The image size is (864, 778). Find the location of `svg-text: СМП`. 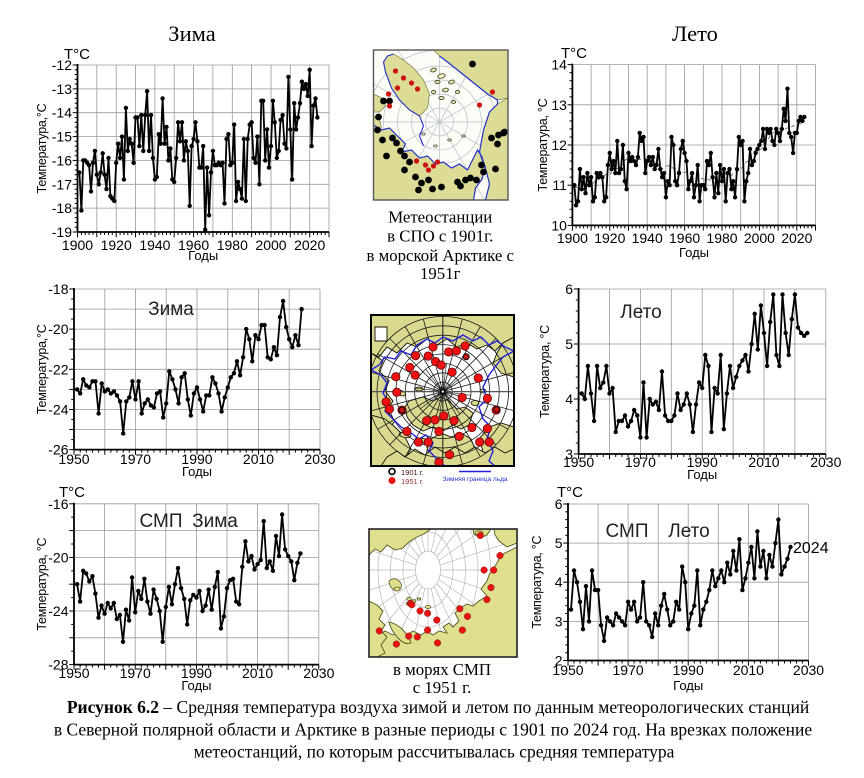

svg-text: СМП is located at coordinates (627, 531).